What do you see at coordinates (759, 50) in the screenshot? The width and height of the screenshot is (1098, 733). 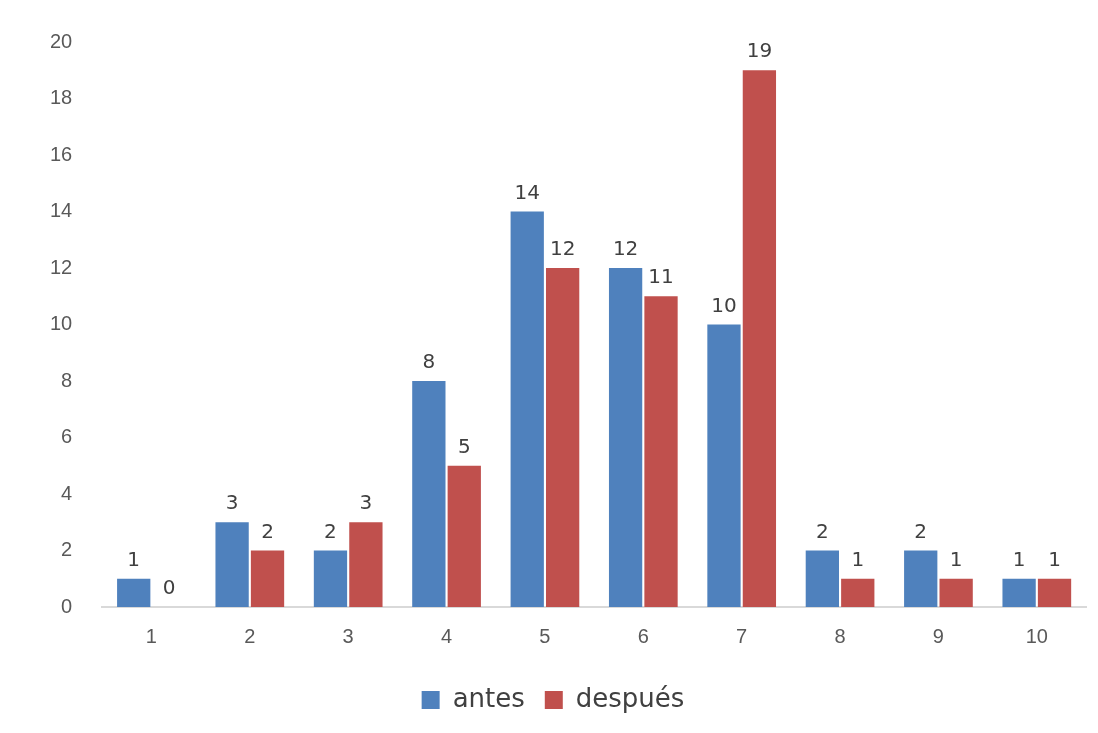 I see `data-label: 19` at bounding box center [759, 50].